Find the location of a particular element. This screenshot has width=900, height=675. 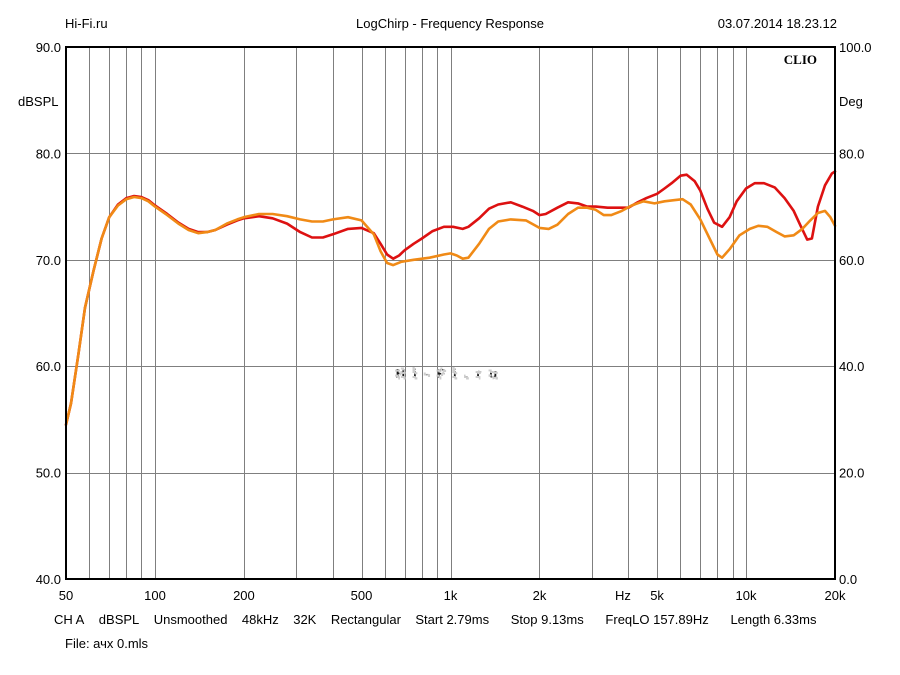

x-tick-label: 5k is located at coordinates (657, 595).